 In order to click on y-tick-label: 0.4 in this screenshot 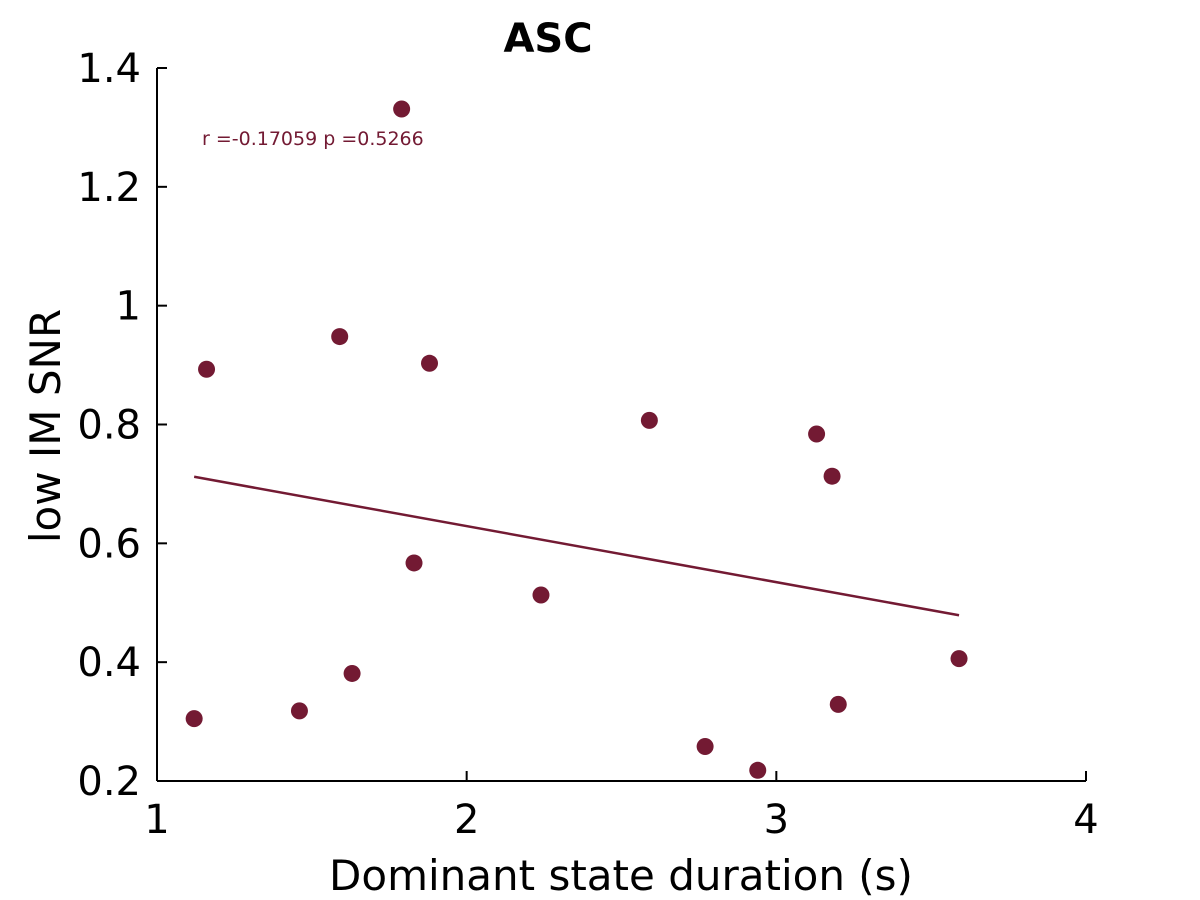, I will do `click(109, 663)`.